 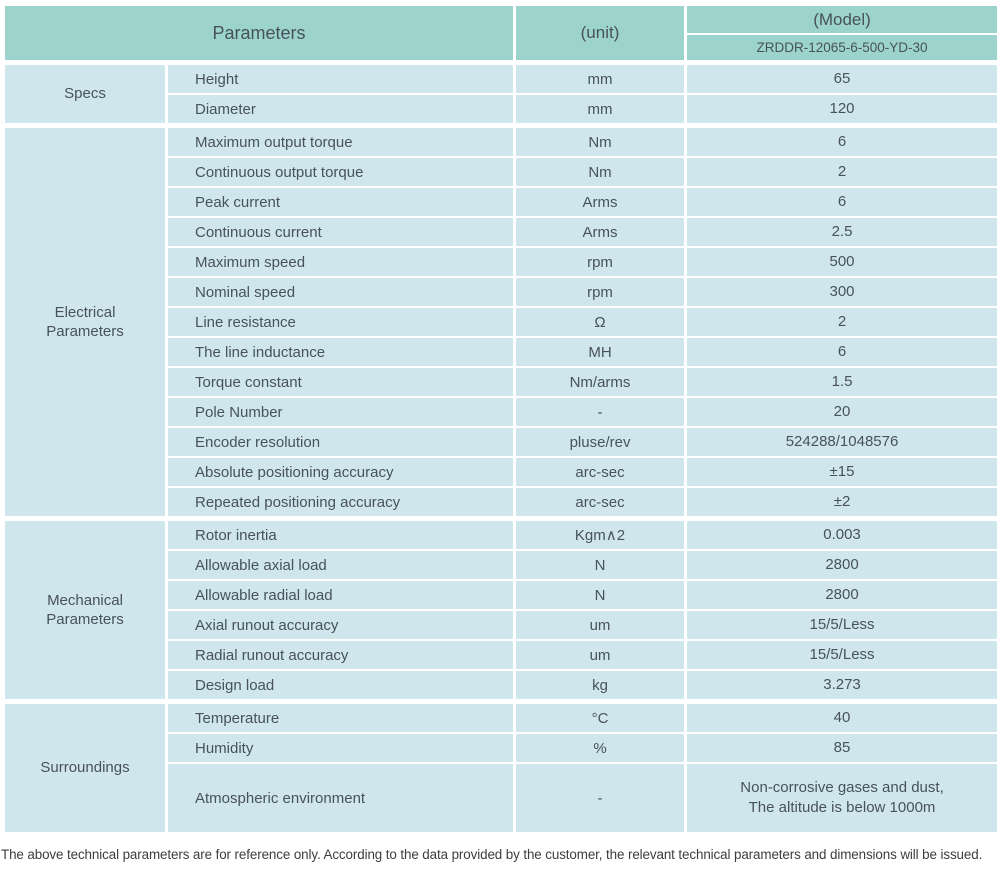 I want to click on table-row: Torque constant Nm/arms 1.5, so click(x=502, y=382).